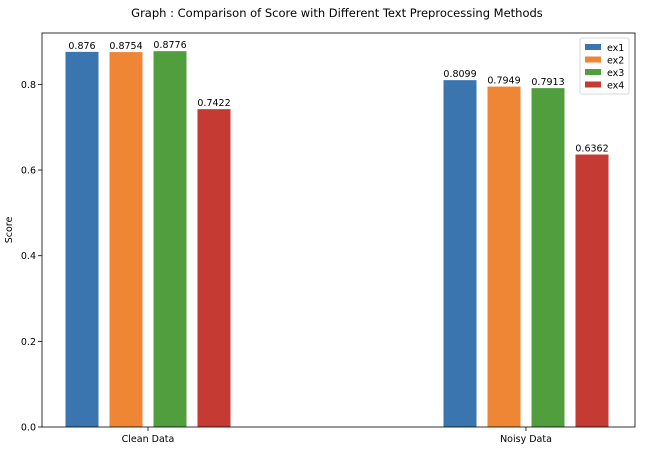 The image size is (657, 456). Describe the element at coordinates (593, 59) in the screenshot. I see `legend-swatch-ex2` at that location.